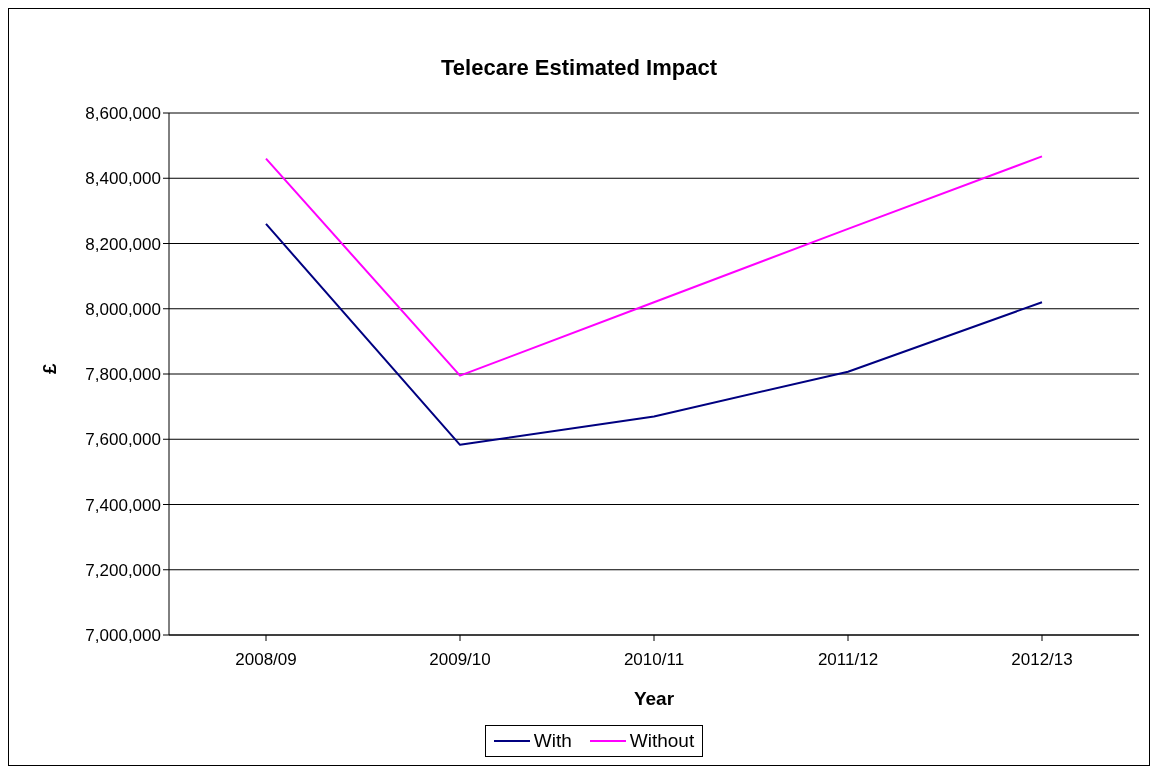  Describe the element at coordinates (579, 68) in the screenshot. I see `chart-title: Telecare Estimated Impact` at that location.